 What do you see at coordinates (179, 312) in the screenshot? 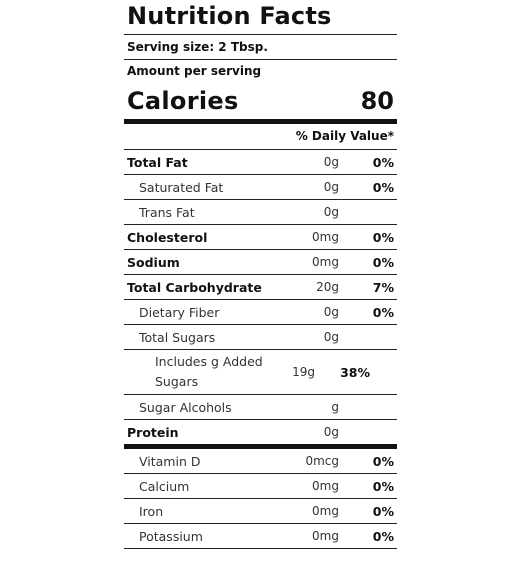
I see `nutrient-name: Dietary Fiber` at bounding box center [179, 312].